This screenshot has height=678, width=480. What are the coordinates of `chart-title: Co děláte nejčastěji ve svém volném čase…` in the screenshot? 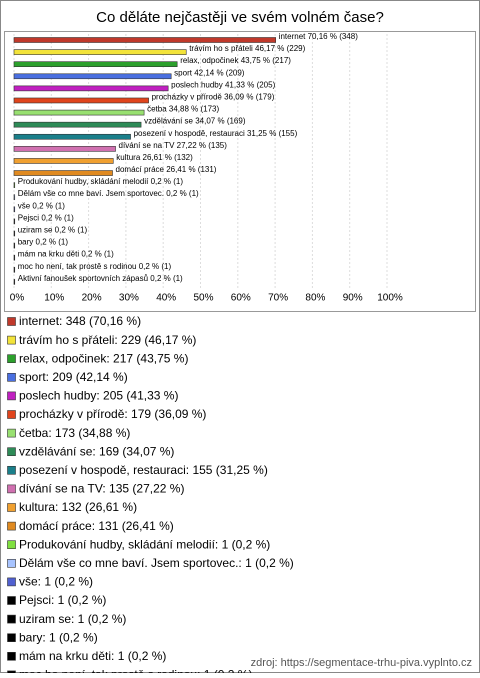 It's located at (240, 17).